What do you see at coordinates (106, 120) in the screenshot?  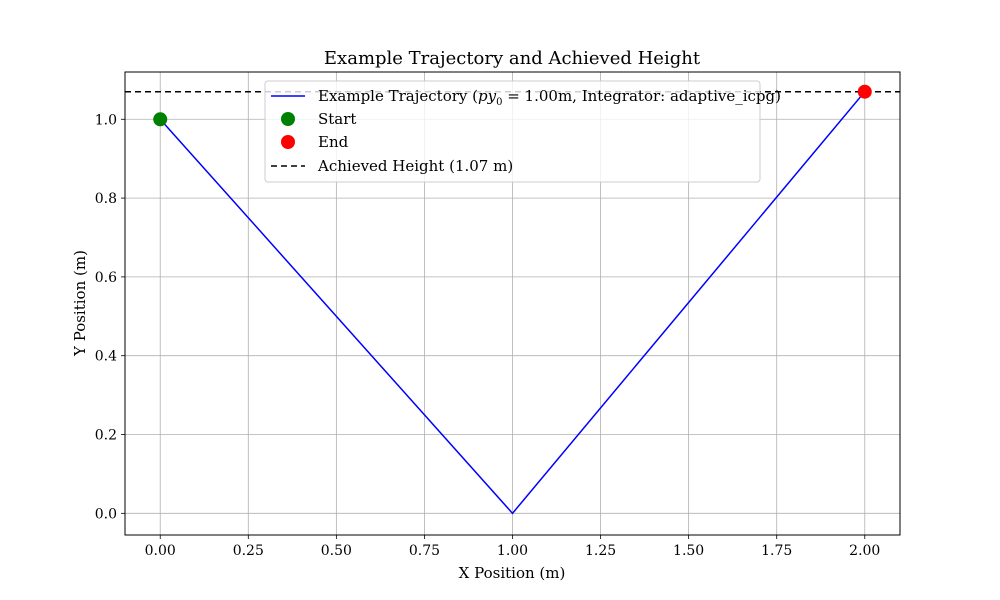 I see `y-tick-label: 1.0` at bounding box center [106, 120].